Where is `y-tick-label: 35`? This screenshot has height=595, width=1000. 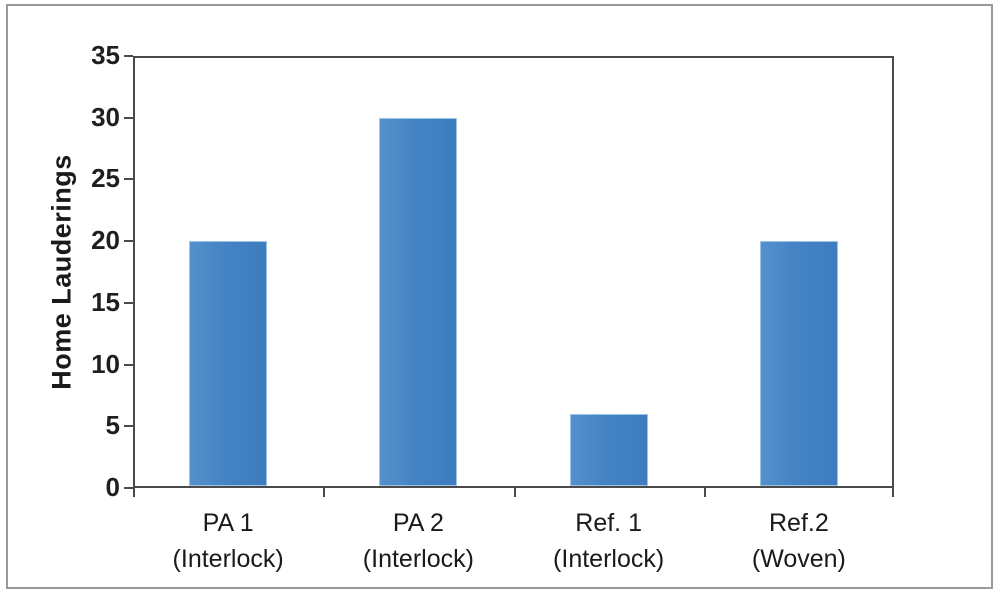
y-tick-label: 35 is located at coordinates (105, 54).